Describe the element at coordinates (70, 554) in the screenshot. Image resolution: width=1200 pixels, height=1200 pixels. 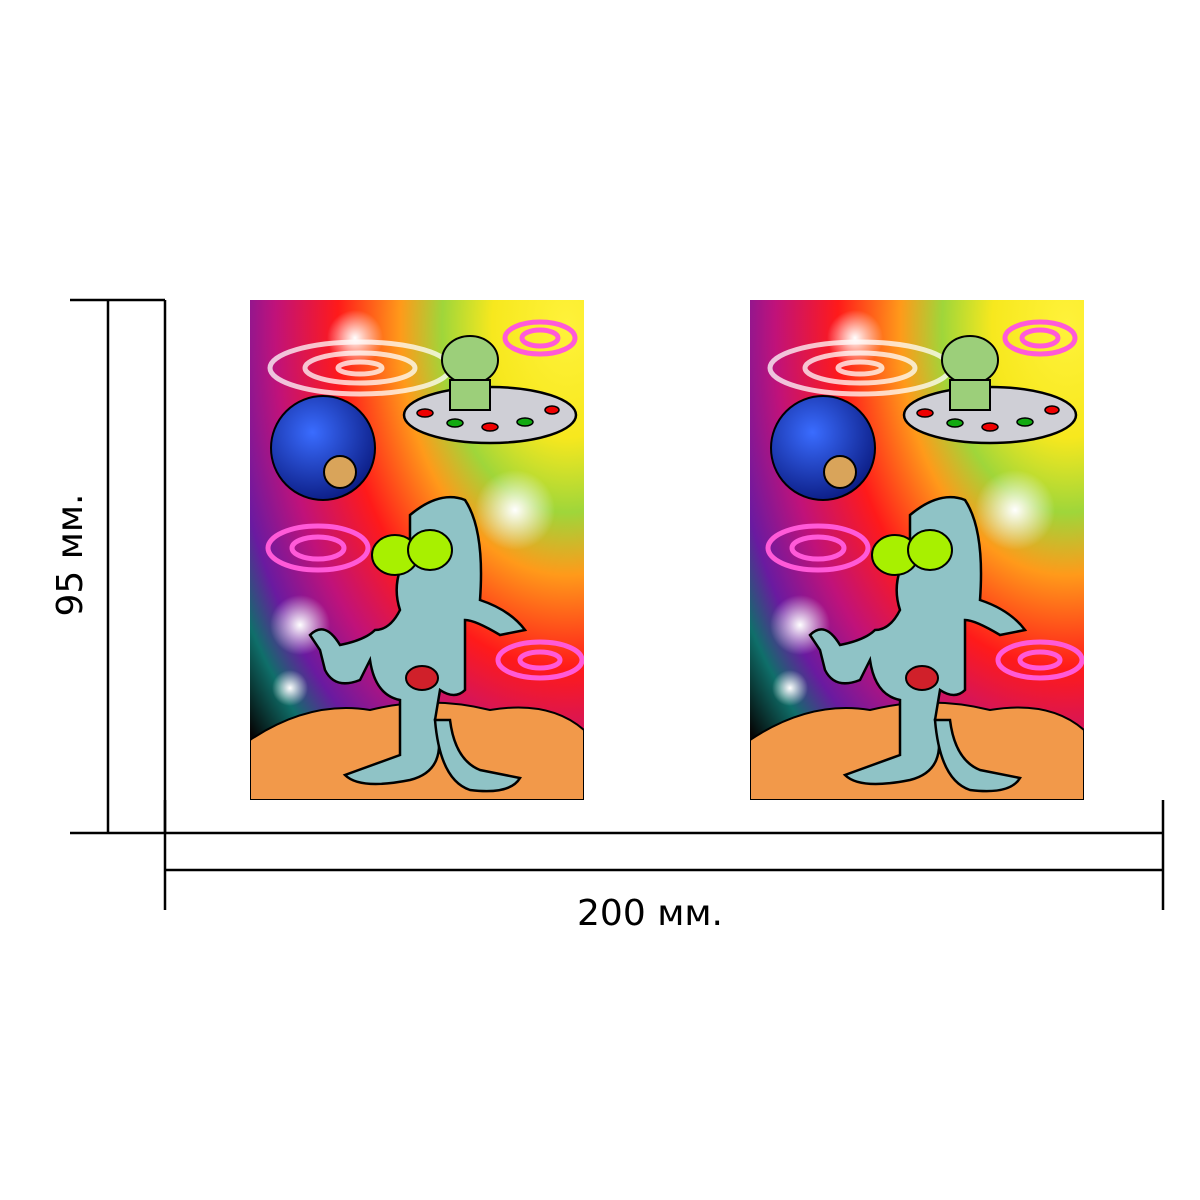
I see `height-label: 95 мм.` at that location.